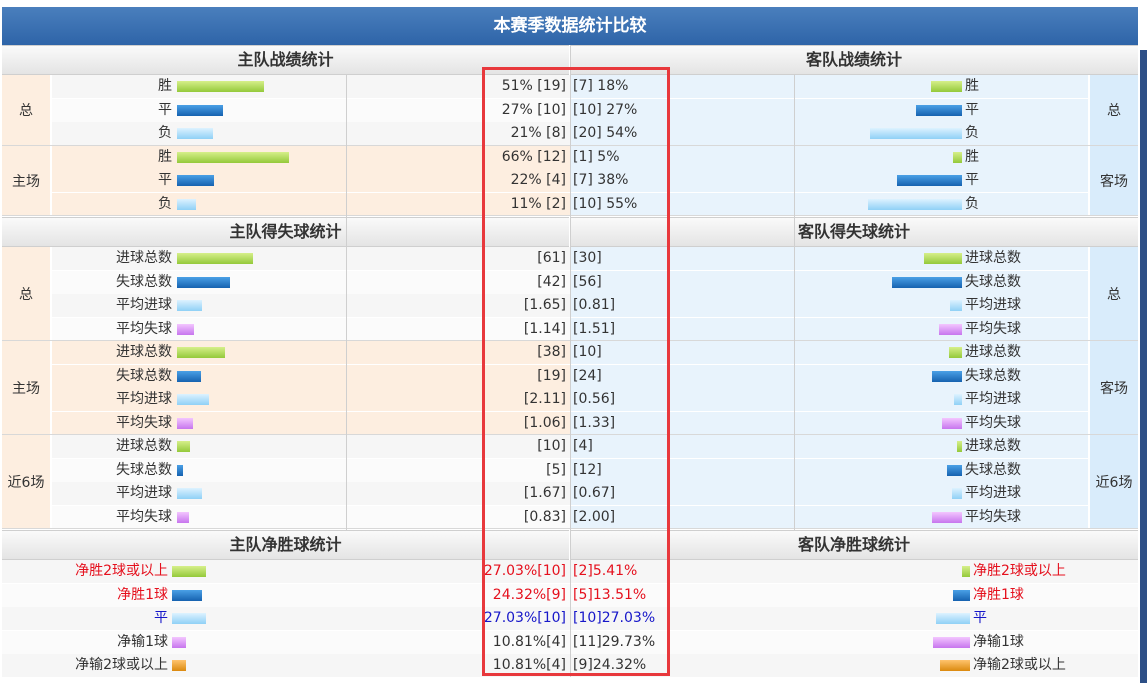 The height and width of the screenshot is (683, 1147). I want to click on home-value: [38], so click(551, 352).